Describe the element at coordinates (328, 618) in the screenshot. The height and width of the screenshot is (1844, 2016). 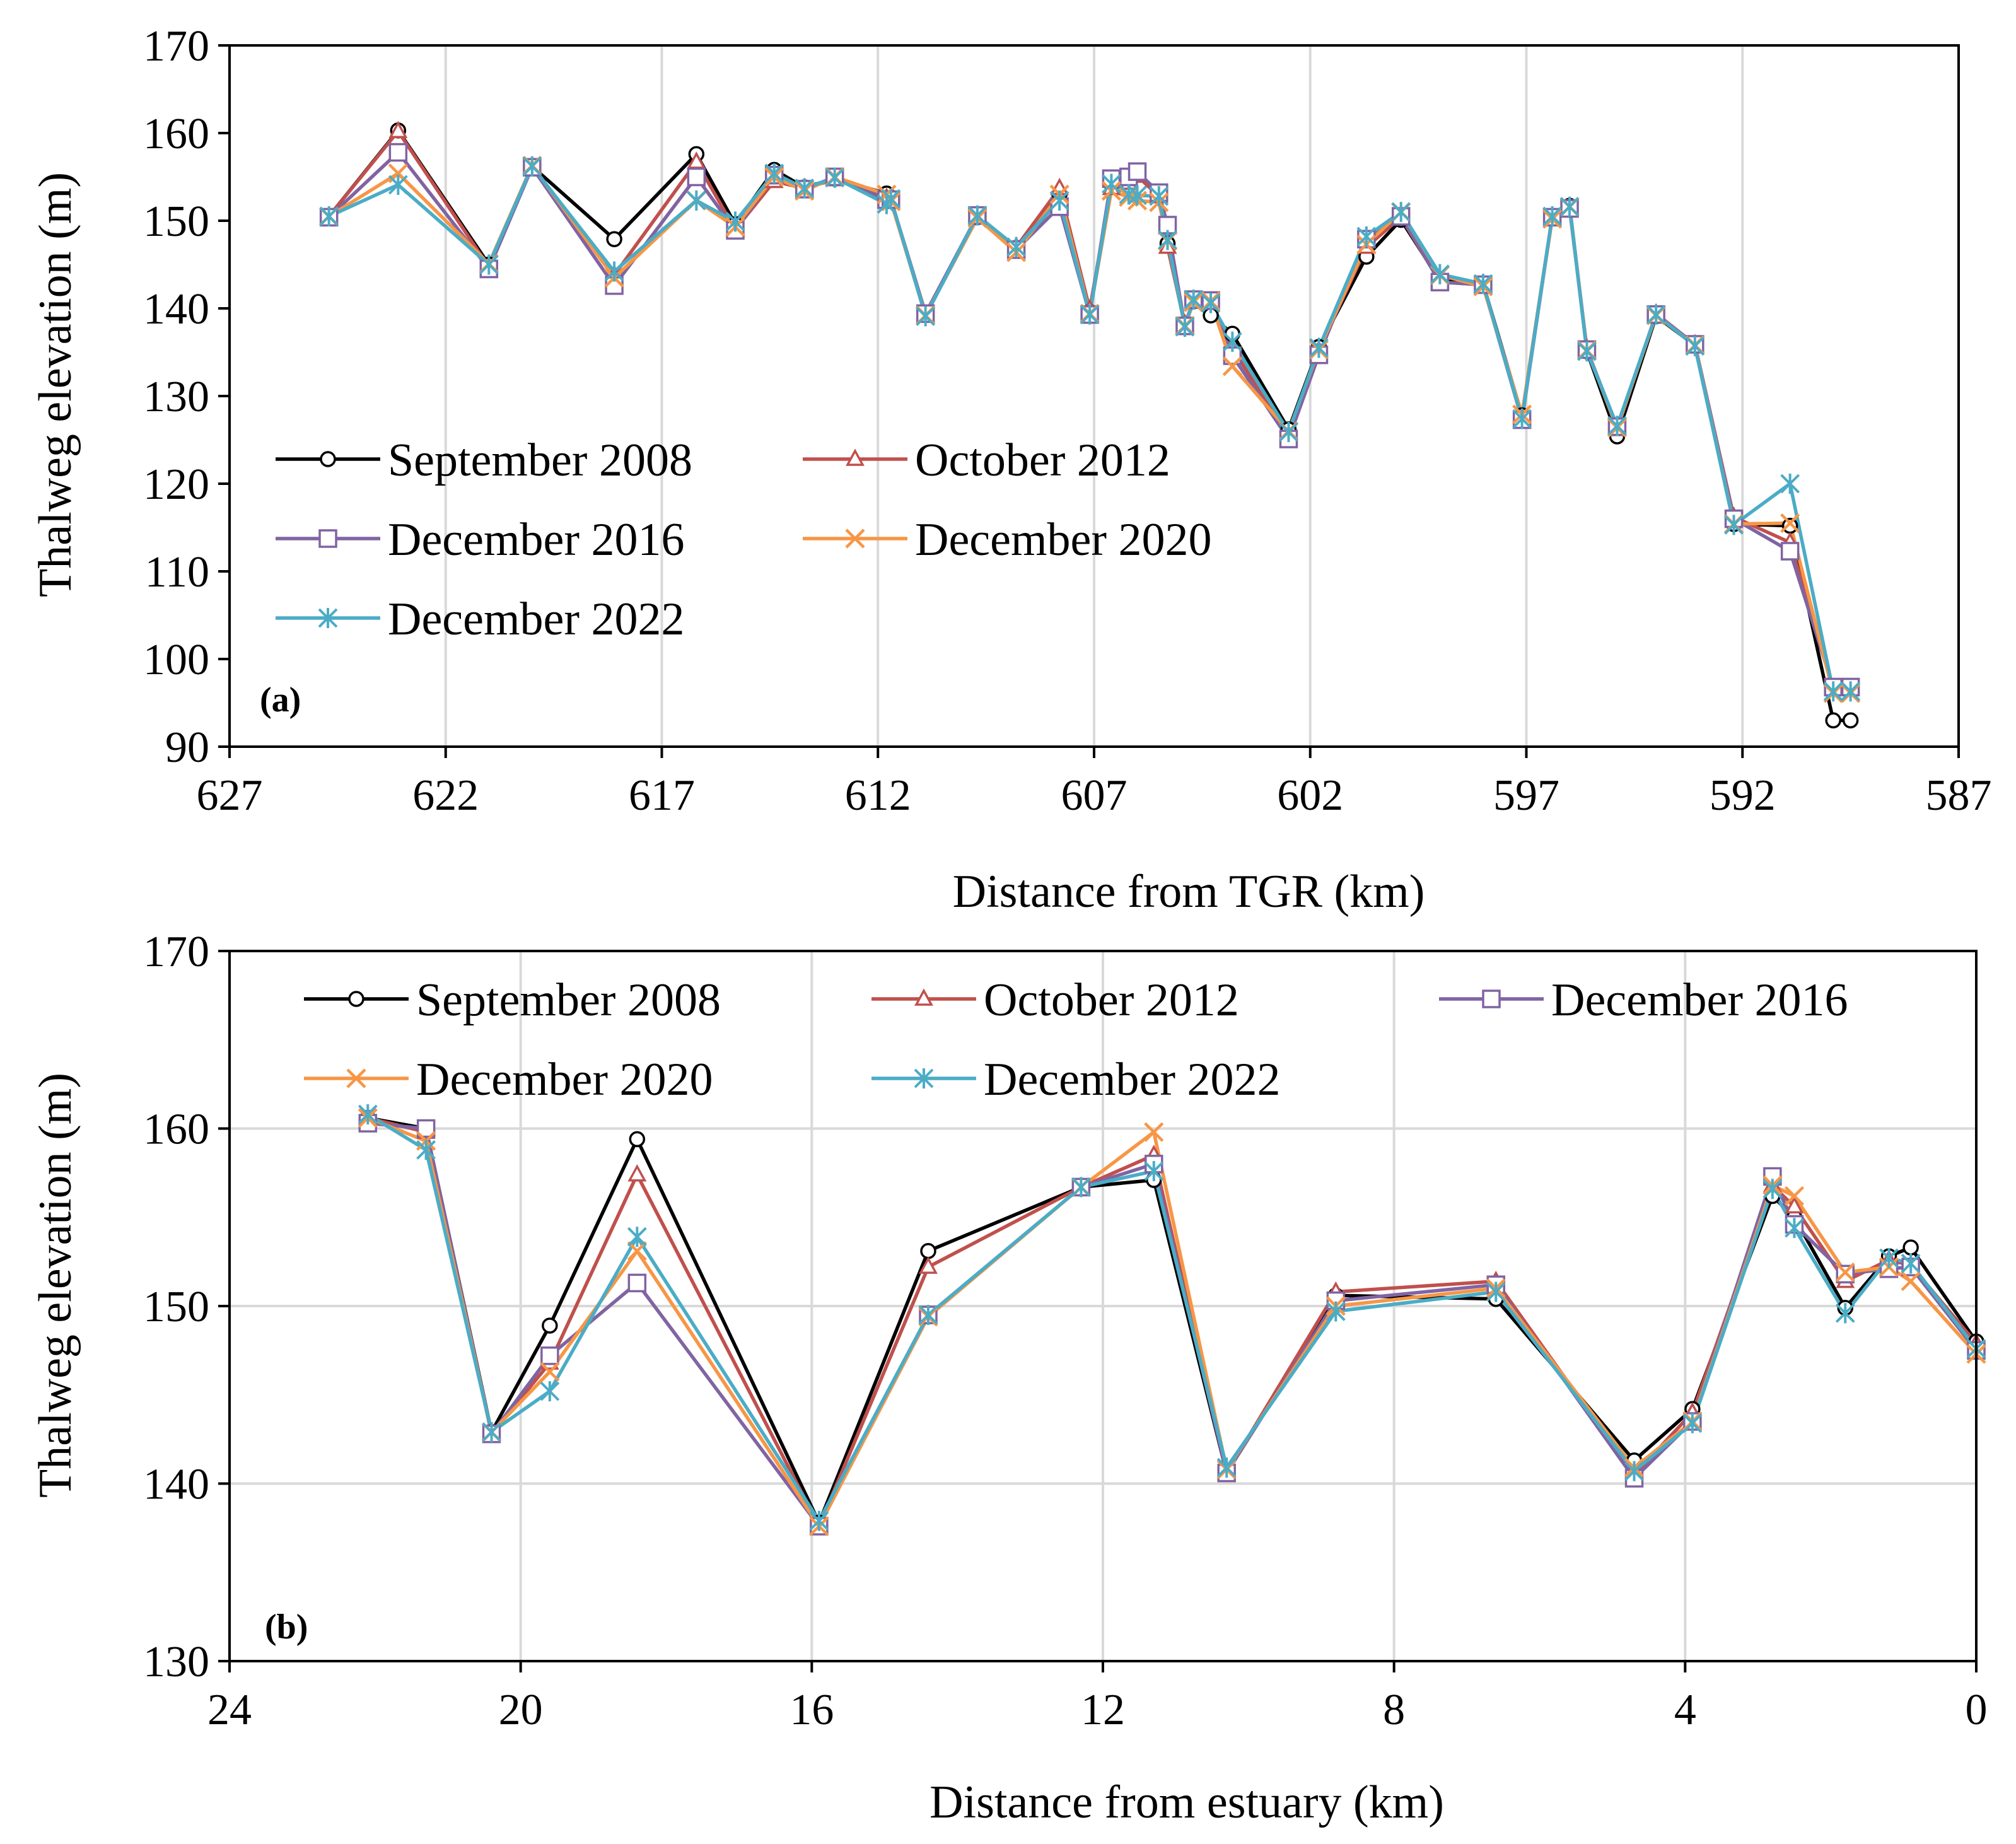
I see `panel-a-legend-marker-december-2022` at that location.